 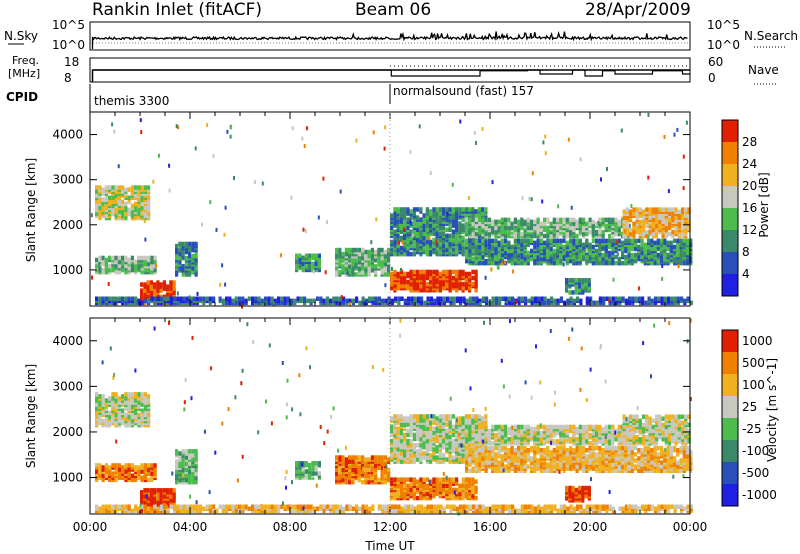 I want to click on cpid-label: CPID, so click(x=22, y=97).